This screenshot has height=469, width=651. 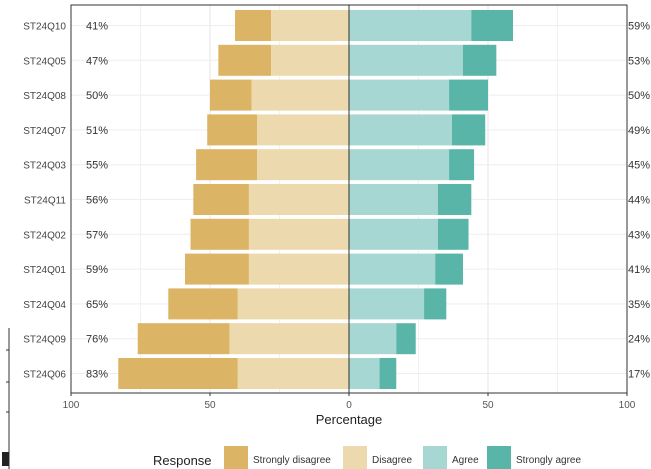 I want to click on legend-label: Disagree, so click(x=392, y=460).